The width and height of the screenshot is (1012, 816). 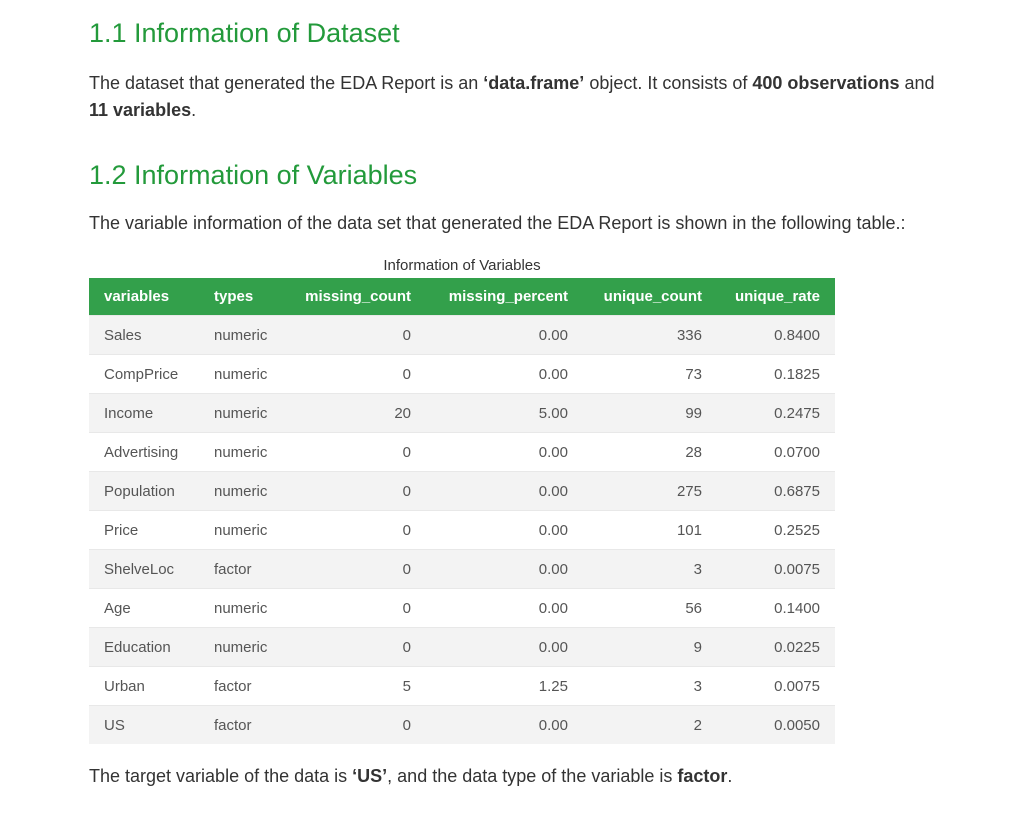 What do you see at coordinates (144, 491) in the screenshot?
I see `cell-variable: Population` at bounding box center [144, 491].